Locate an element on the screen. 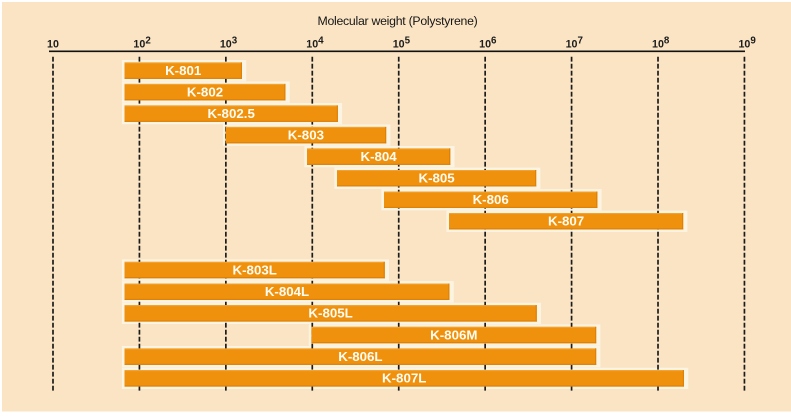 This screenshot has width=791, height=416. svg-text: 10⁵ is located at coordinates (402, 43).